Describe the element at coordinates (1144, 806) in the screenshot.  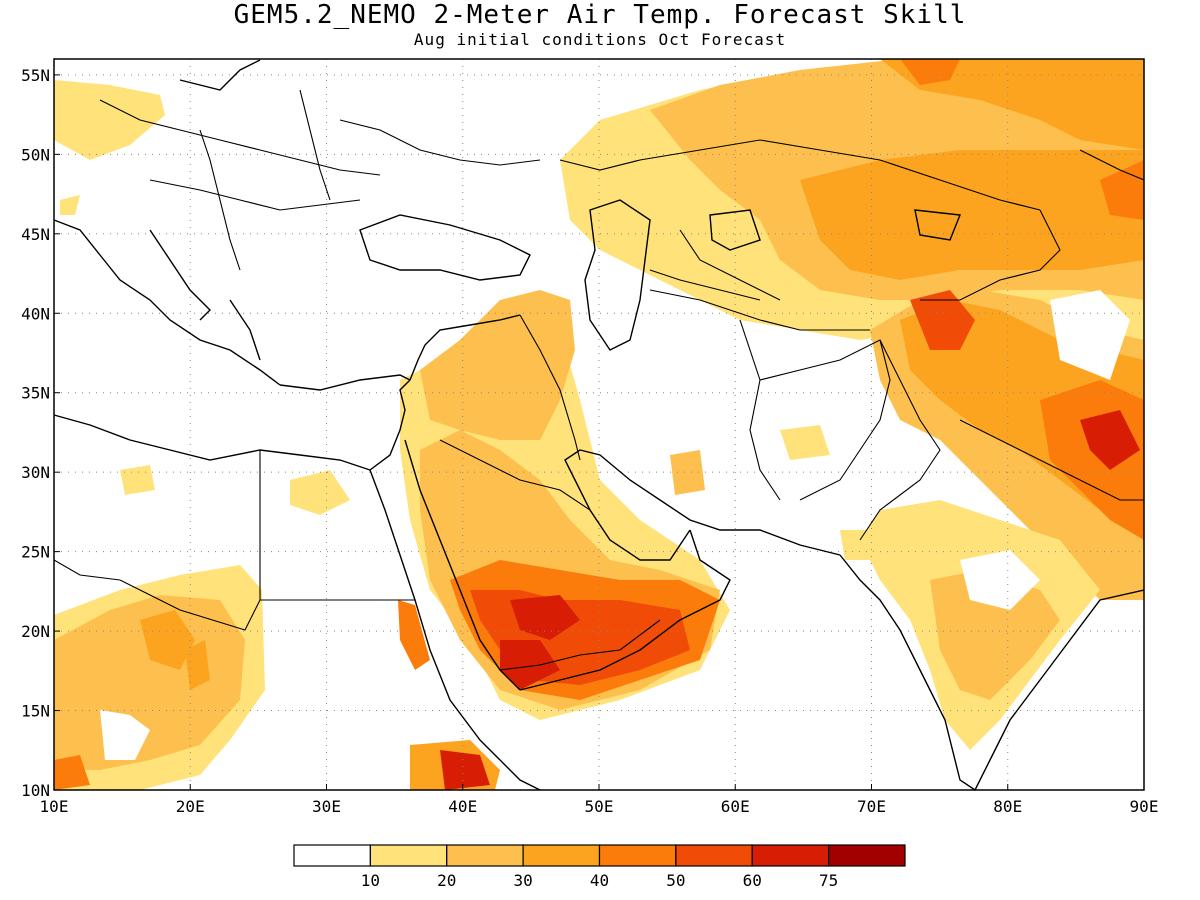
I see `x-tick-label: 90E` at that location.